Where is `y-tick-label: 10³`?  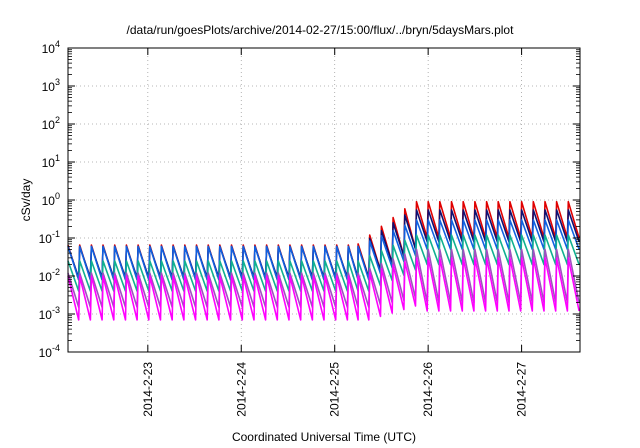
y-tick-label: 10³ is located at coordinates (51, 85).